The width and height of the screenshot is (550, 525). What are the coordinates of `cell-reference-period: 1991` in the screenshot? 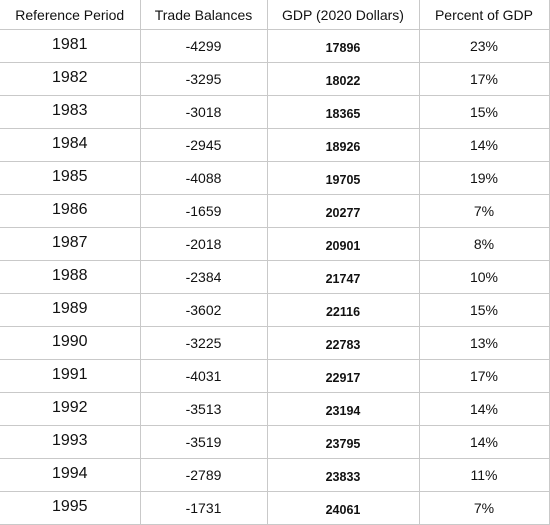 It's located at (70, 376).